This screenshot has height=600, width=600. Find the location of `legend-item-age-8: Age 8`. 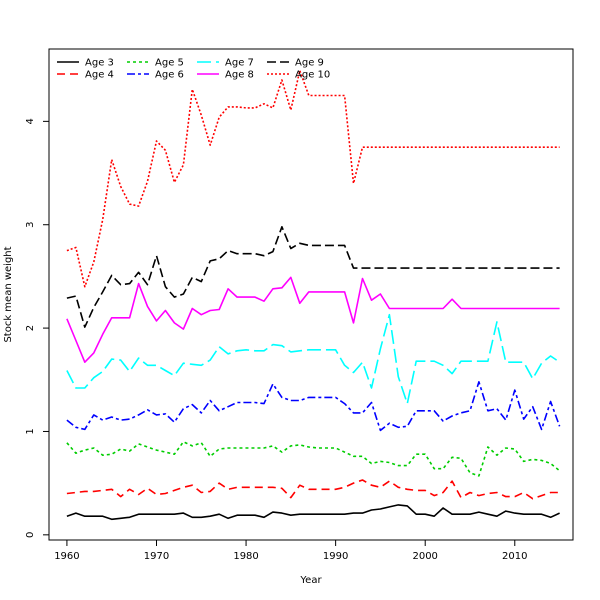

legend-item-age-8: Age 8 is located at coordinates (225, 75).